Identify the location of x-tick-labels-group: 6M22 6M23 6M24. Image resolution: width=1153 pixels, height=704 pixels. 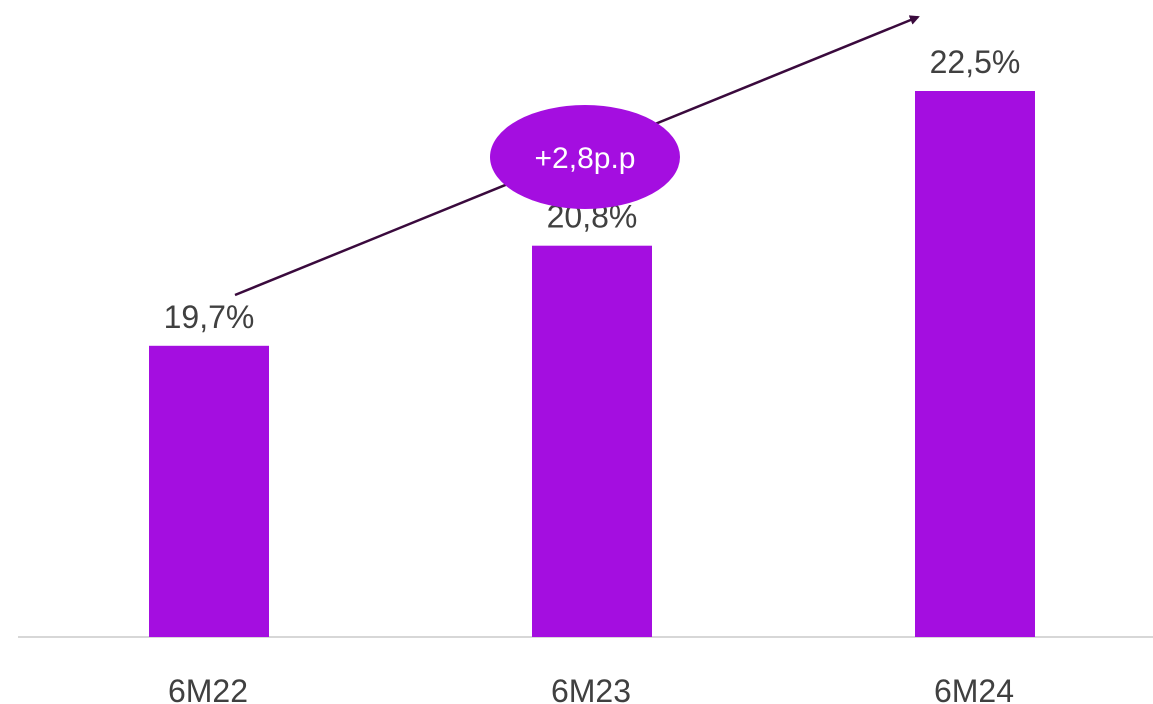
(591, 688).